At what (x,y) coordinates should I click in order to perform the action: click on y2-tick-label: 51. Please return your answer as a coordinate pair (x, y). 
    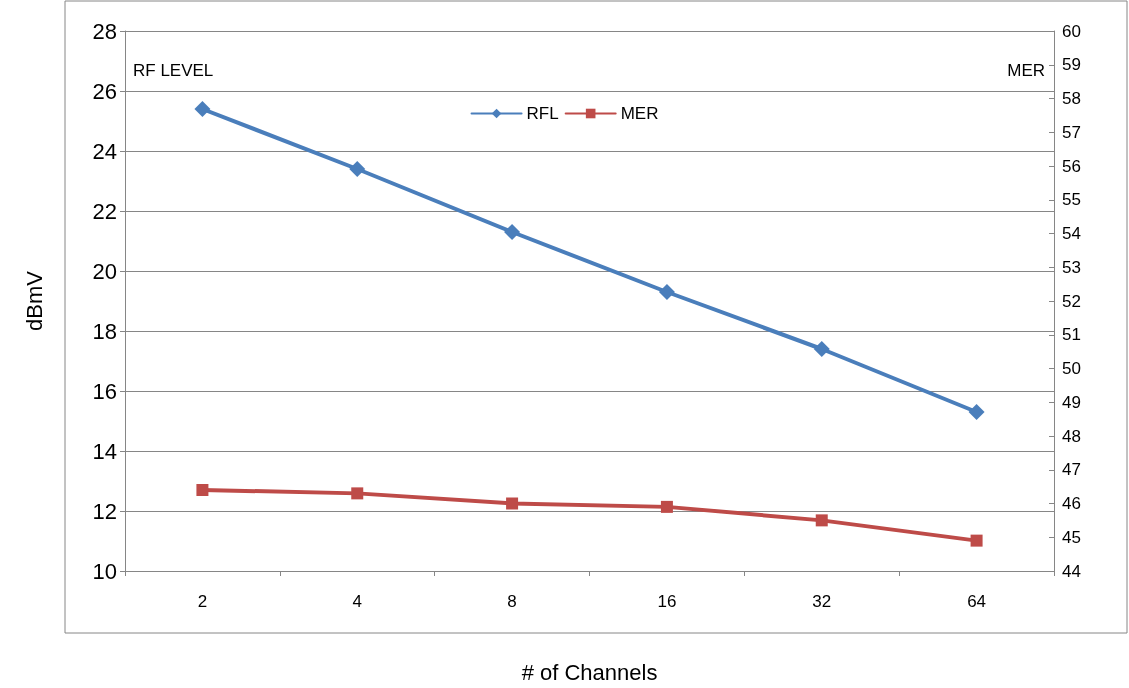
    Looking at the image, I should click on (1071, 335).